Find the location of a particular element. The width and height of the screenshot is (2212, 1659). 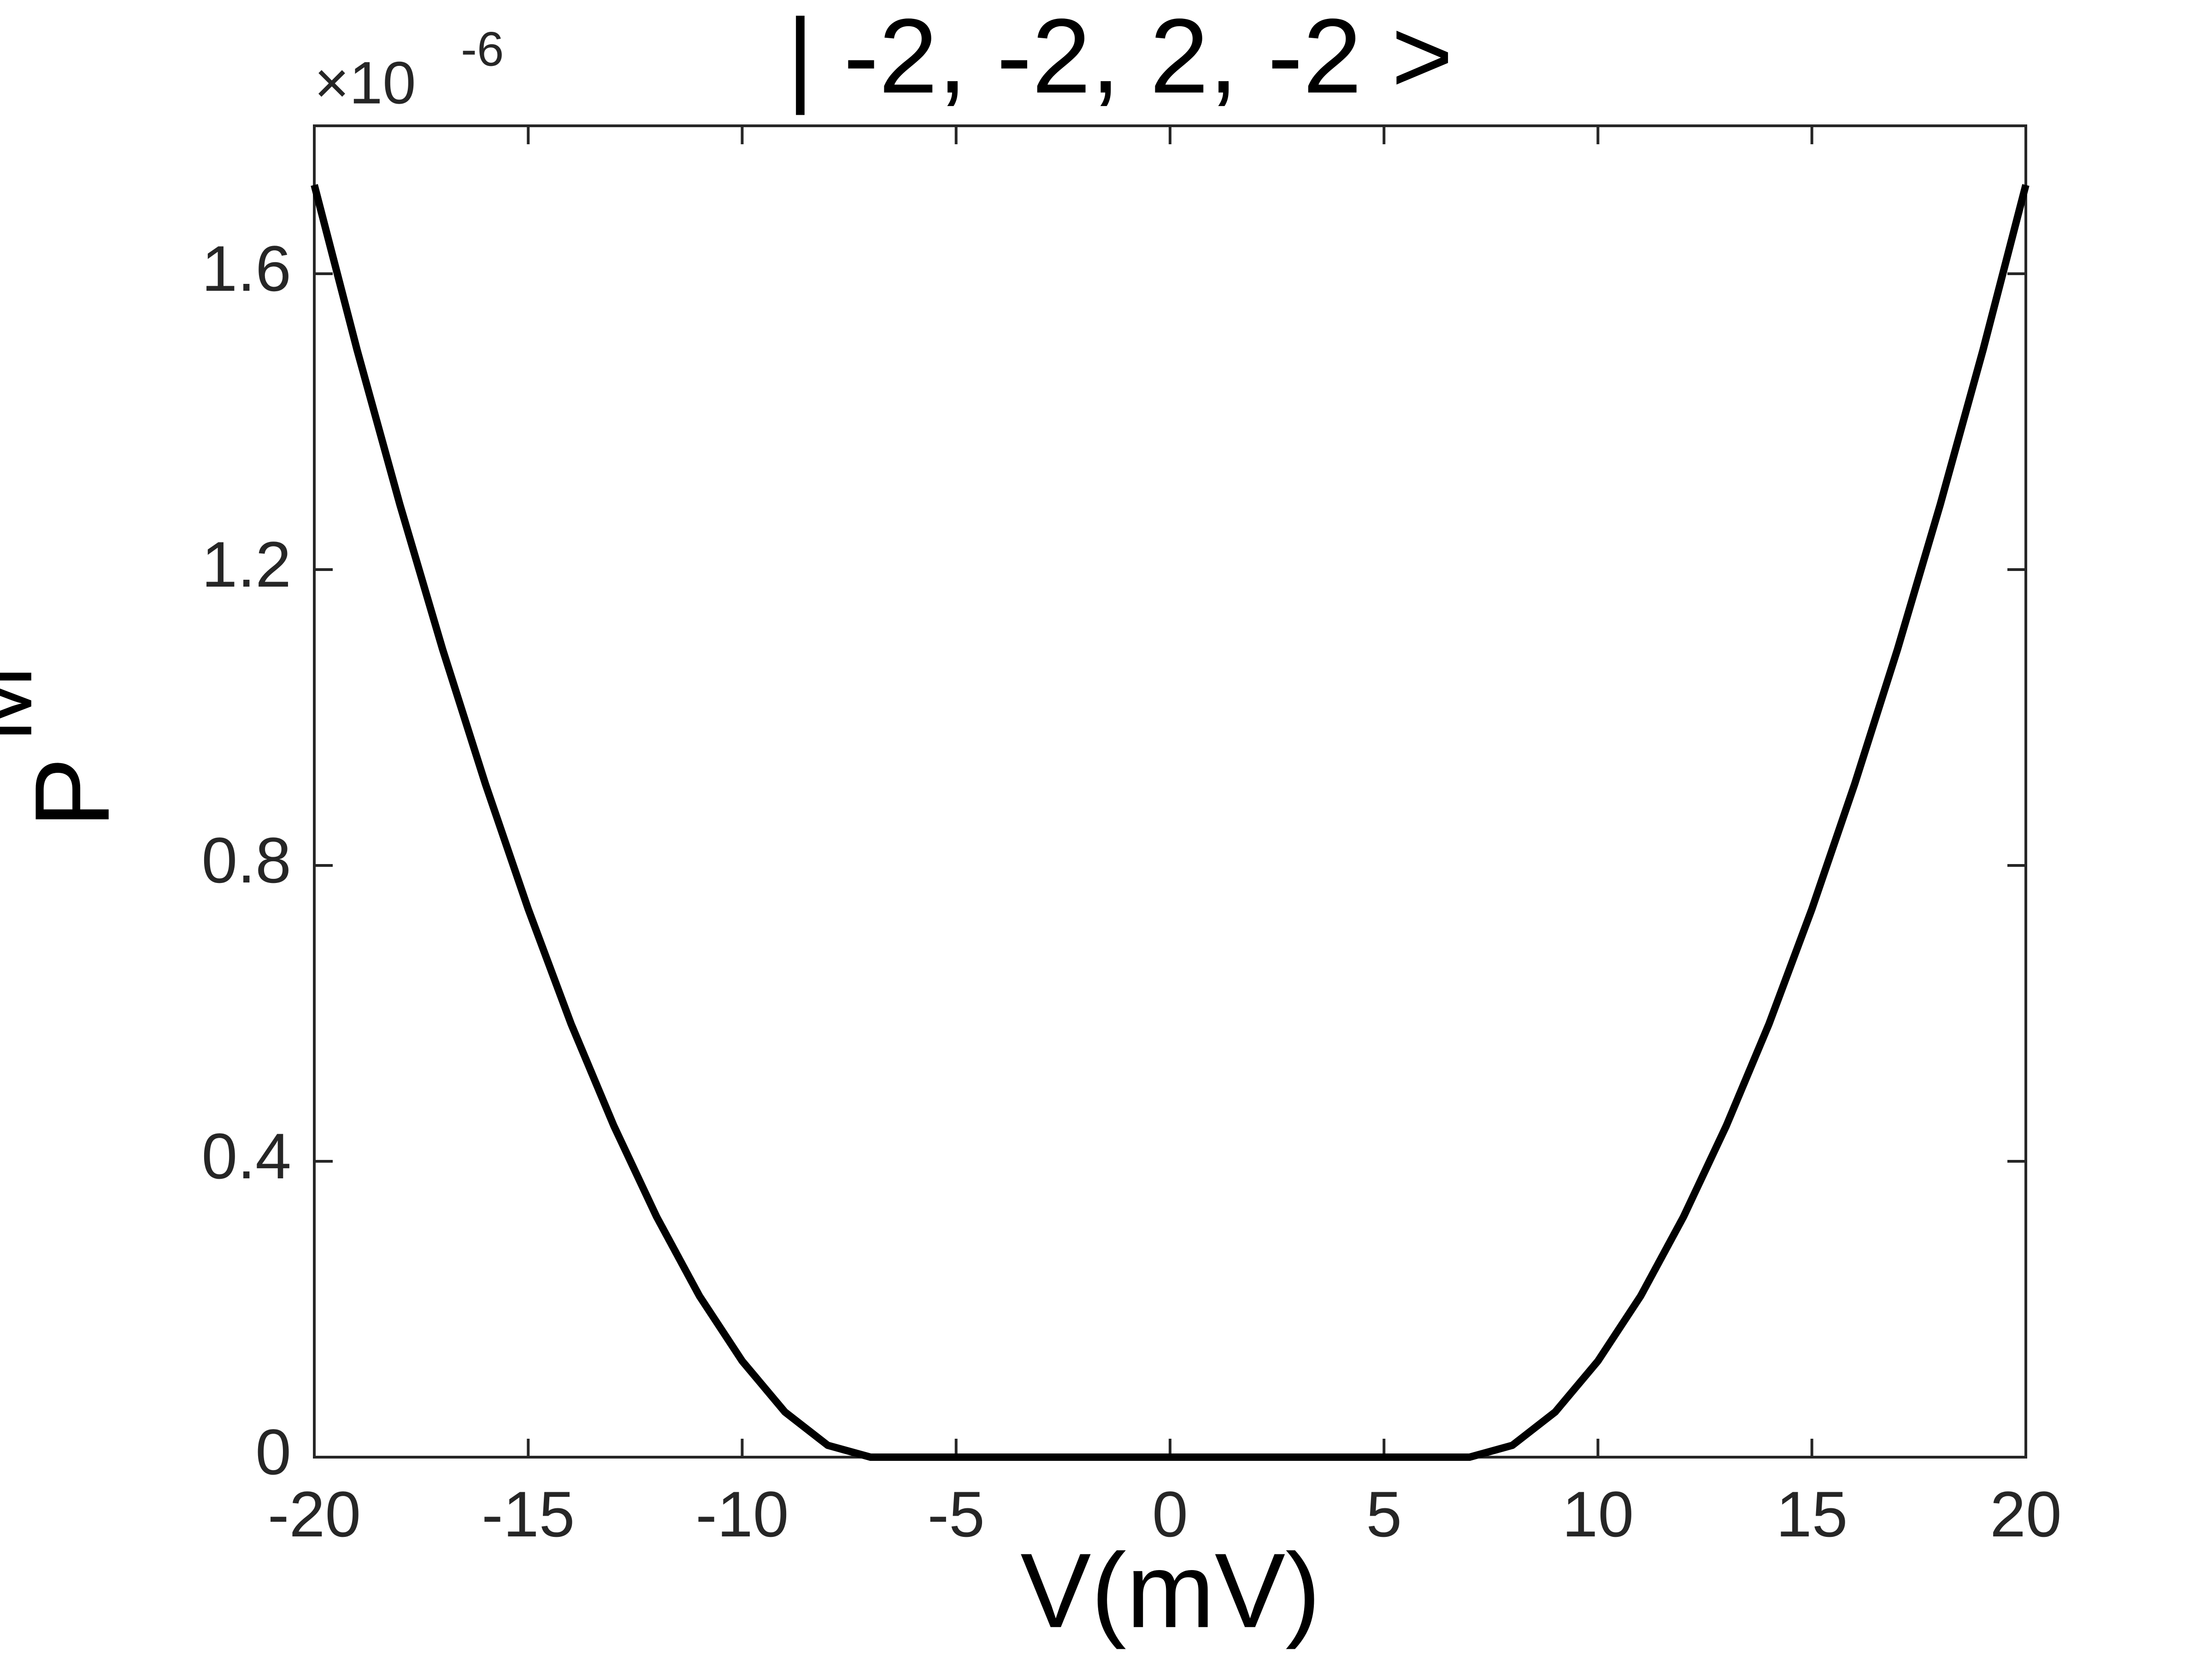

x-tick-label: 10 is located at coordinates (1598, 1514).